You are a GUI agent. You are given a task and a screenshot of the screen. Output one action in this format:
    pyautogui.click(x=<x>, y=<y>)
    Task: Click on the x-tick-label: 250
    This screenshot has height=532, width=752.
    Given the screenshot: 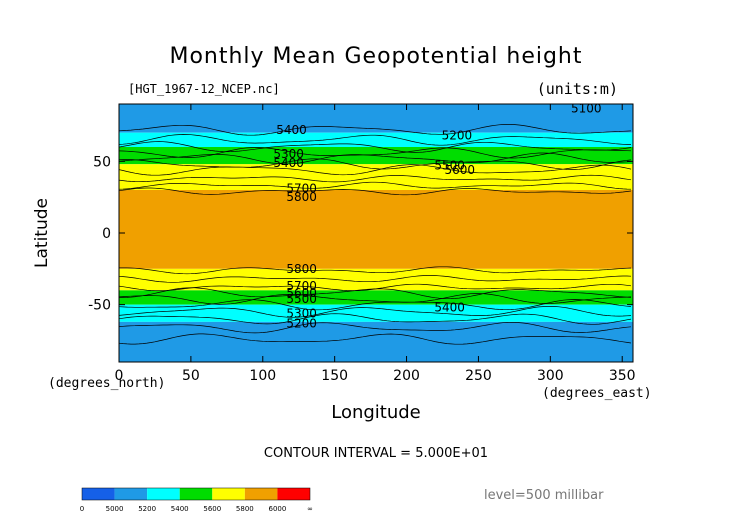 What is the action you would take?
    pyautogui.click(x=478, y=376)
    